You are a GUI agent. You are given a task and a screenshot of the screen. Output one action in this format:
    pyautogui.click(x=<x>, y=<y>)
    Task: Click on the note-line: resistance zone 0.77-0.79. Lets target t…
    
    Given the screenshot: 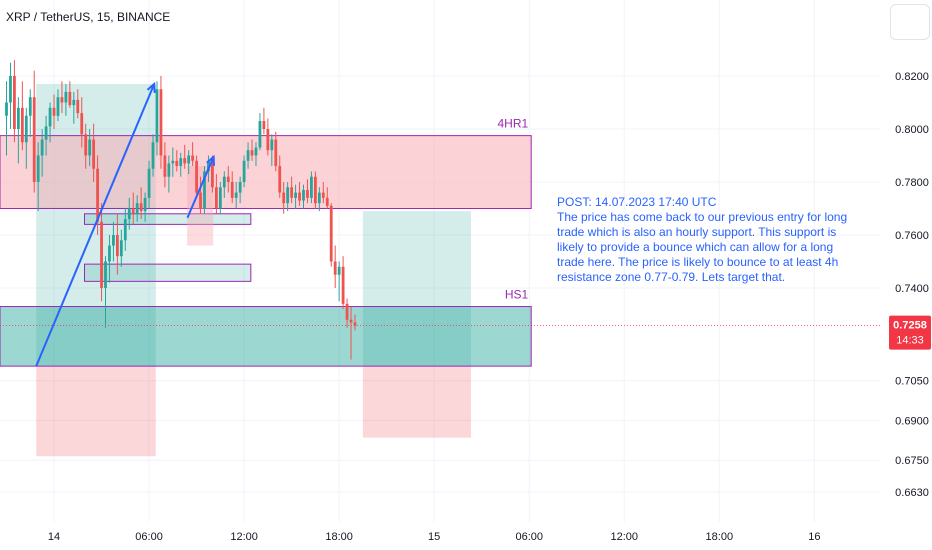 What is the action you would take?
    pyautogui.click(x=671, y=277)
    